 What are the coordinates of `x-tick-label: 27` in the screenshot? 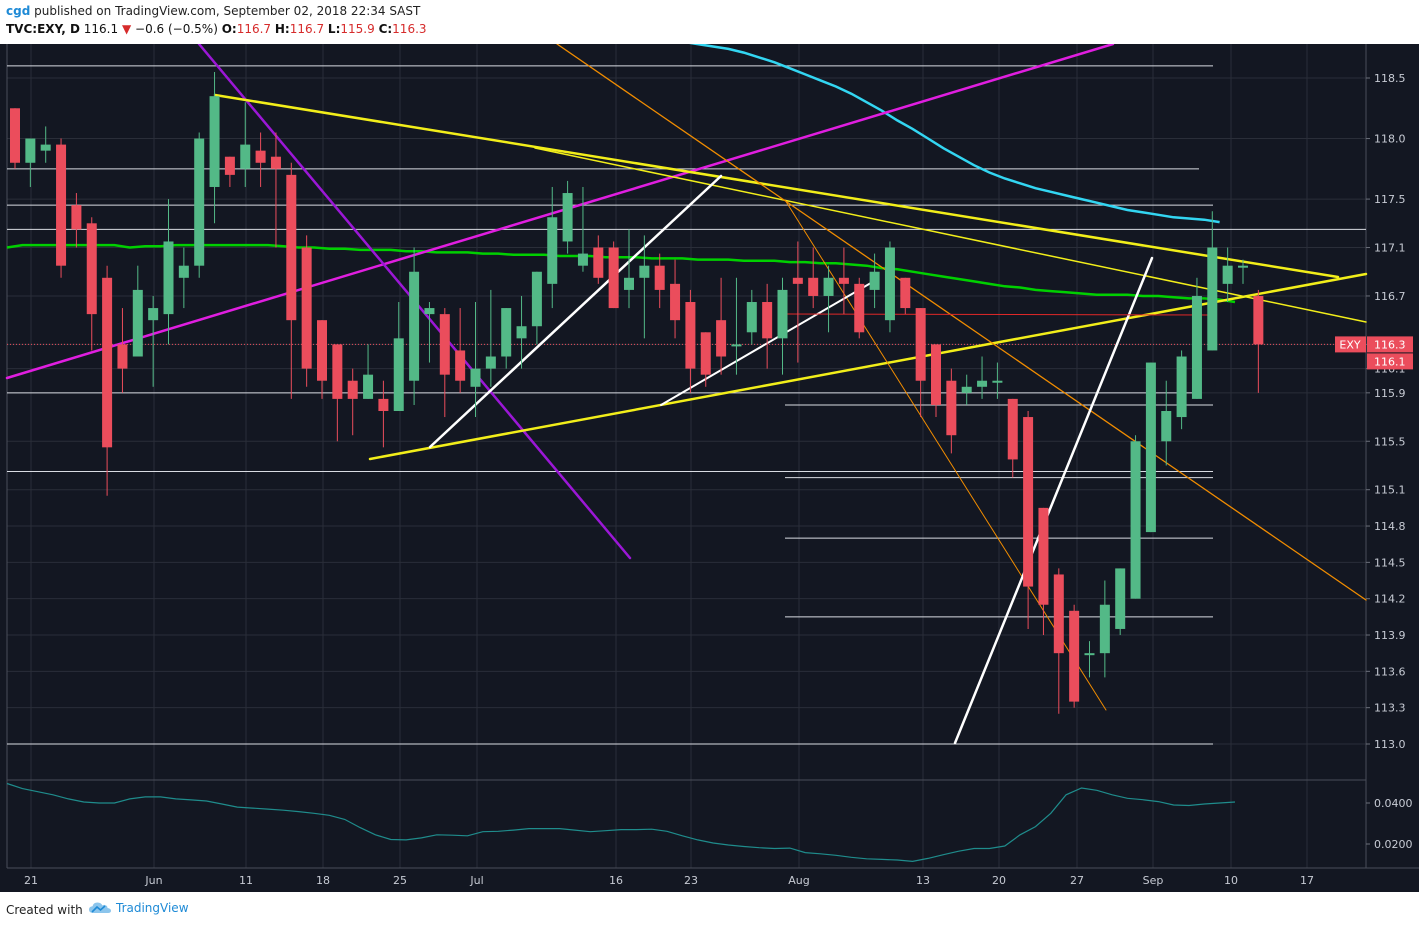 It's located at (1077, 880).